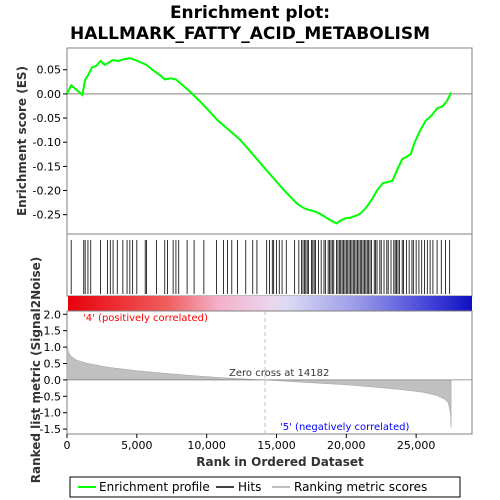 The height and width of the screenshot is (500, 500). I want to click on metric-y-tick-label: 2.0, so click(53, 314).